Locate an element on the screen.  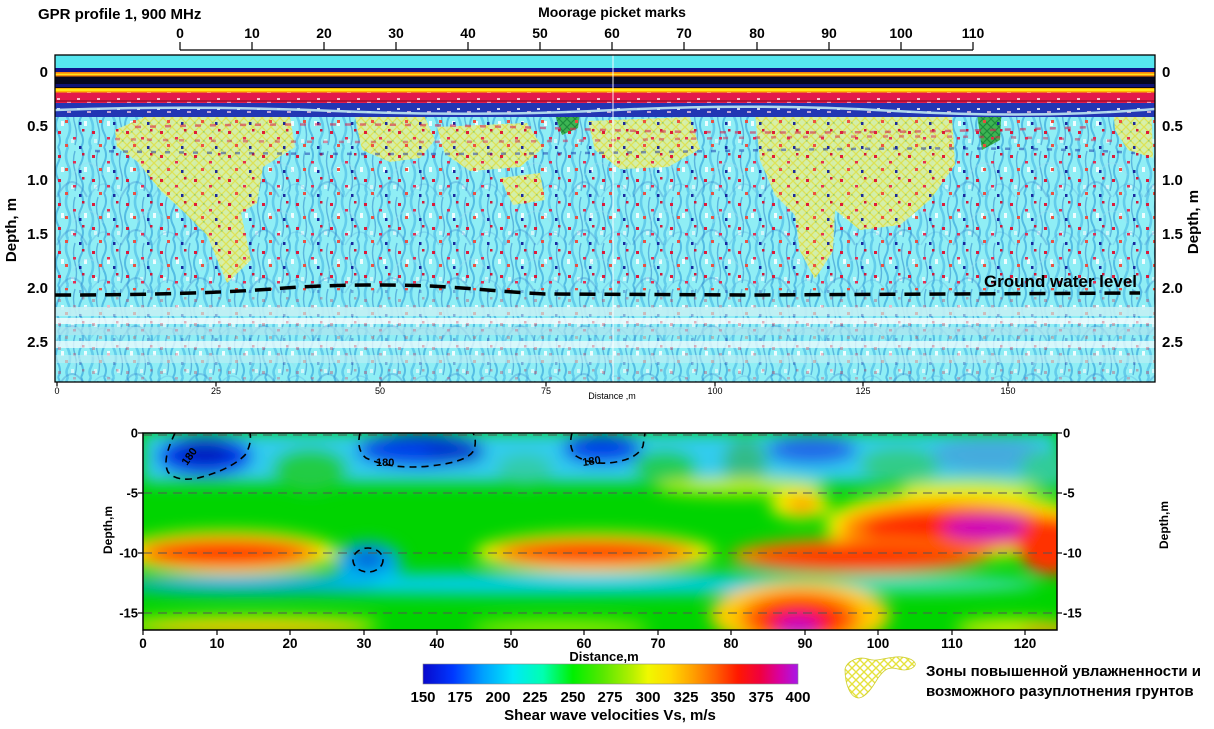
axis-tick-label: 375 is located at coordinates (760, 697).